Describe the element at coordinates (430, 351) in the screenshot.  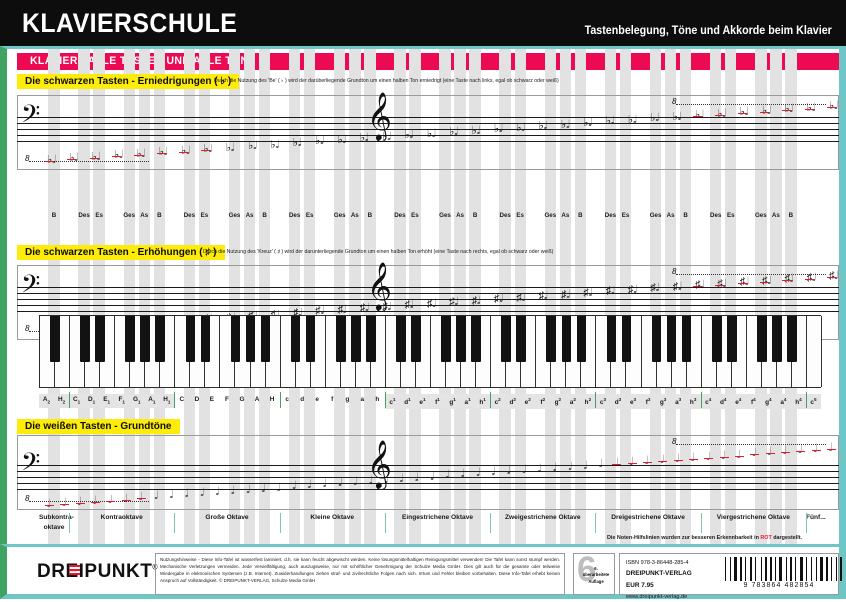
I see `piano-keyboard` at that location.